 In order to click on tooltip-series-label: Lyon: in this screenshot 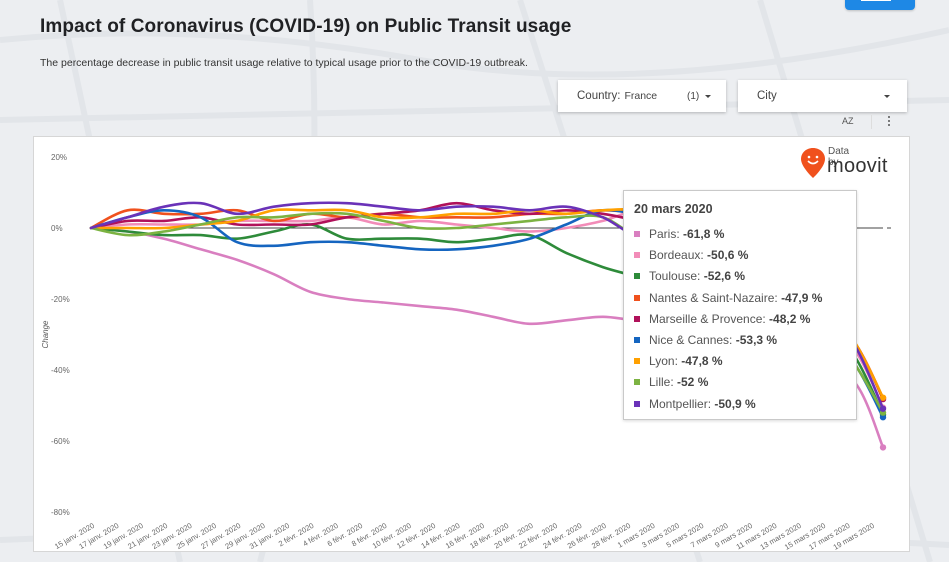, I will do `click(665, 361)`.